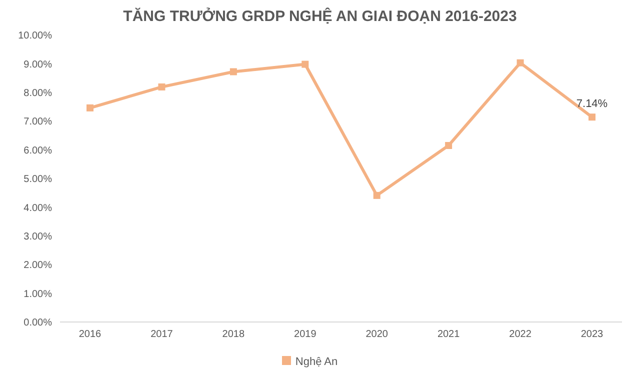 The height and width of the screenshot is (391, 640). Describe the element at coordinates (233, 334) in the screenshot. I see `x-tick-label: 2018` at that location.